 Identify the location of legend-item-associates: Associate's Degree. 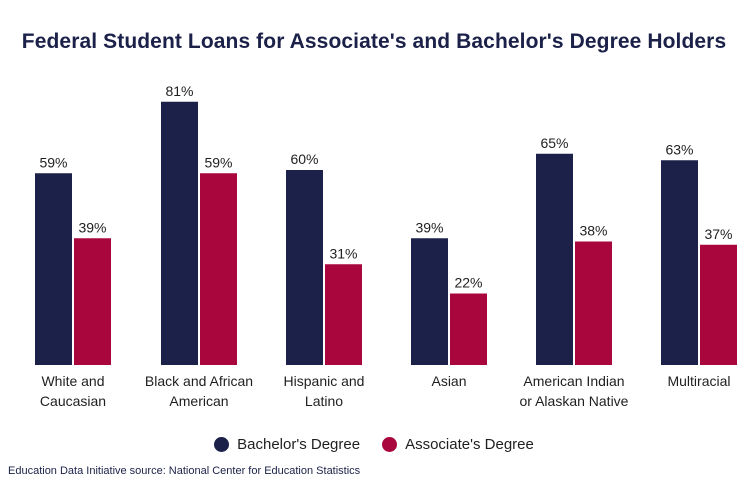
(458, 444).